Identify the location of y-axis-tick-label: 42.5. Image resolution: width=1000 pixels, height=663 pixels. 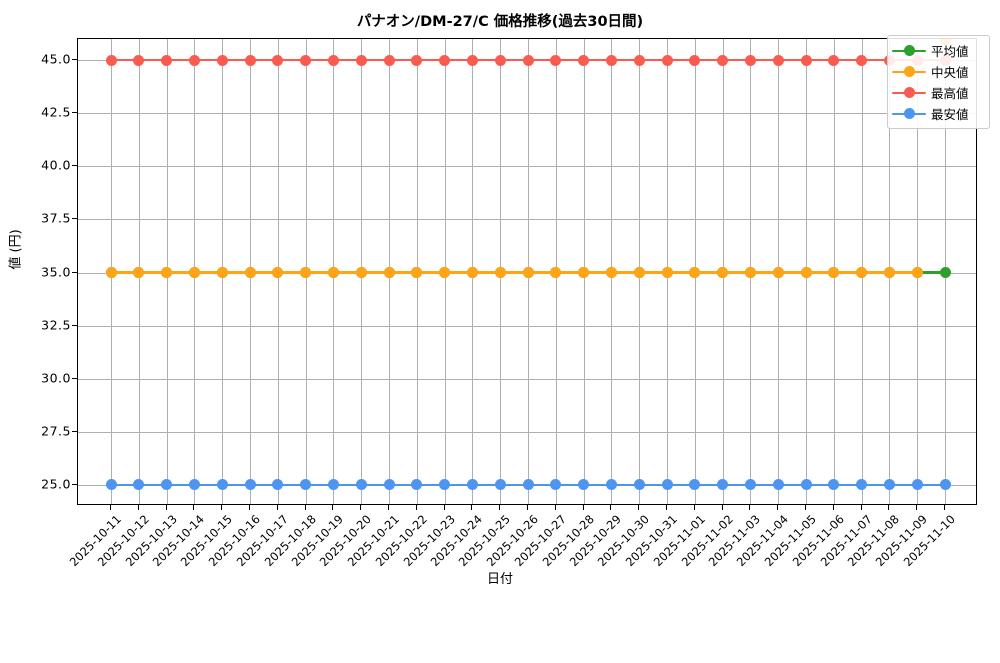
(56, 112).